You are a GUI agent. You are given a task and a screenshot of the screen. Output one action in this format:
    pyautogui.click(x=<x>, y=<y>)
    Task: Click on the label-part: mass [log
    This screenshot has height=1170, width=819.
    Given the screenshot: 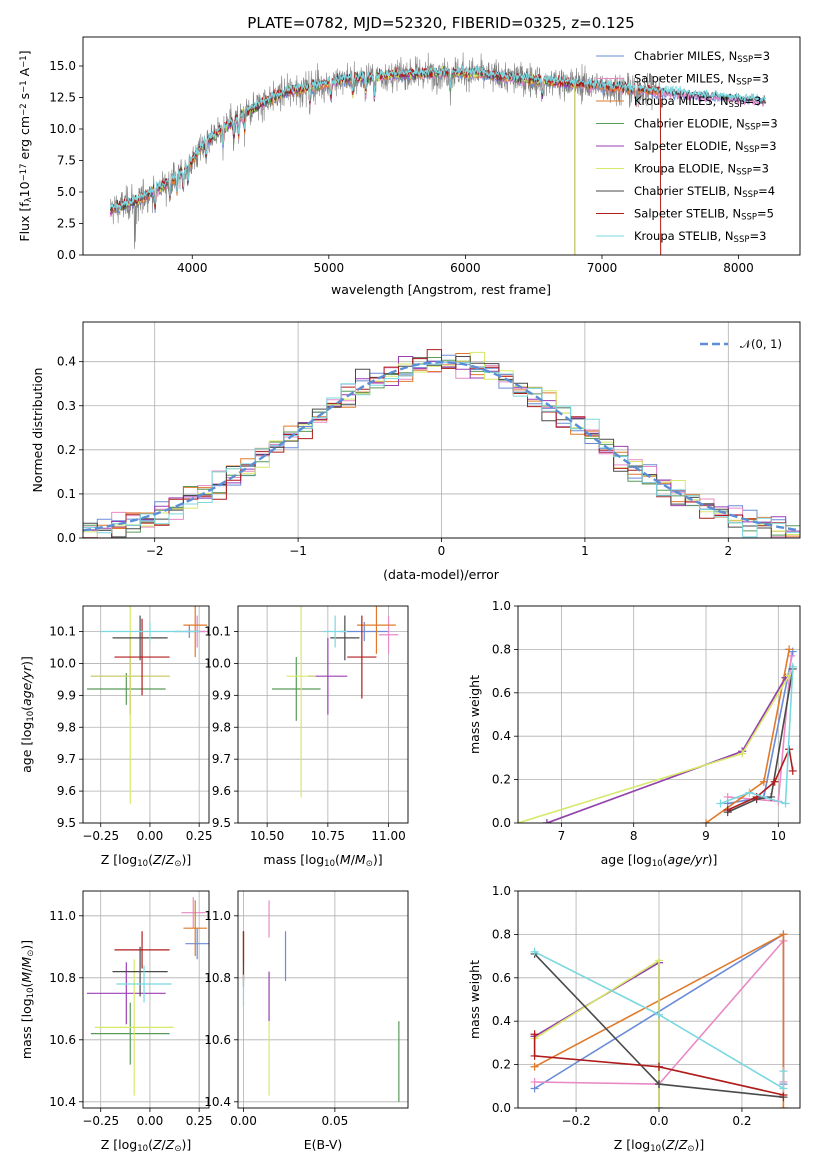 What is the action you would take?
    pyautogui.click(x=26, y=1028)
    